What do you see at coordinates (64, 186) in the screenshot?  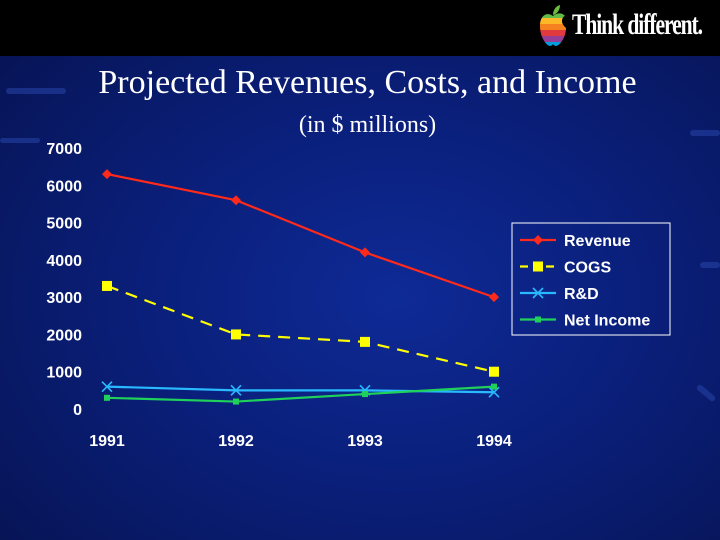 I see `y-tick-label: 6000` at bounding box center [64, 186].